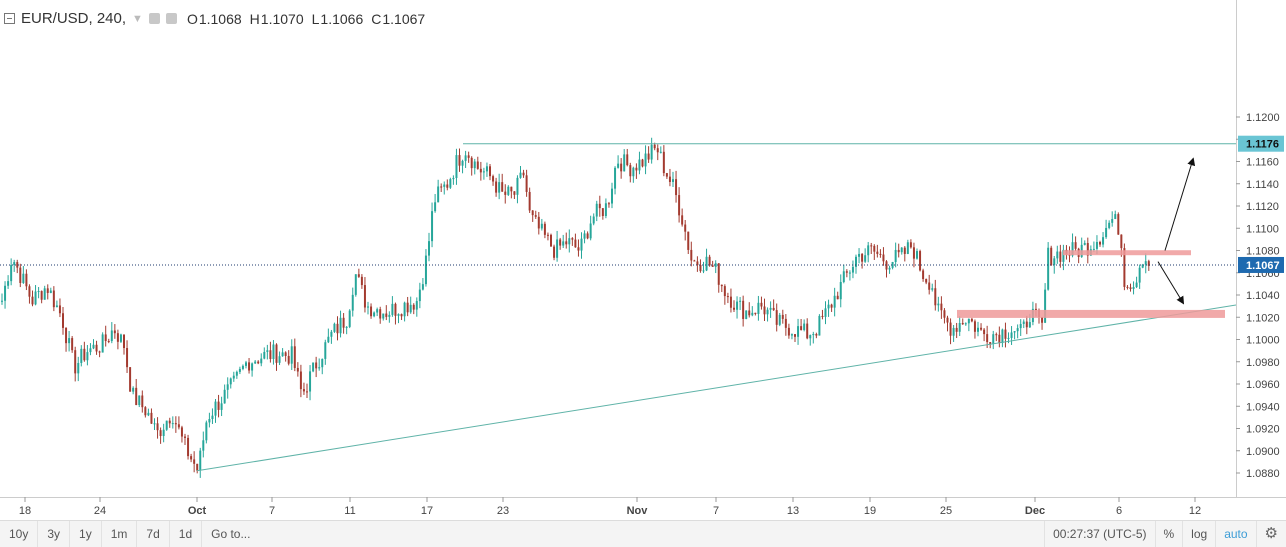  Describe the element at coordinates (306, 19) in the screenshot. I see `ohlc-values: O1.1068 H1.1070 L1.1066 C1.1067` at that location.